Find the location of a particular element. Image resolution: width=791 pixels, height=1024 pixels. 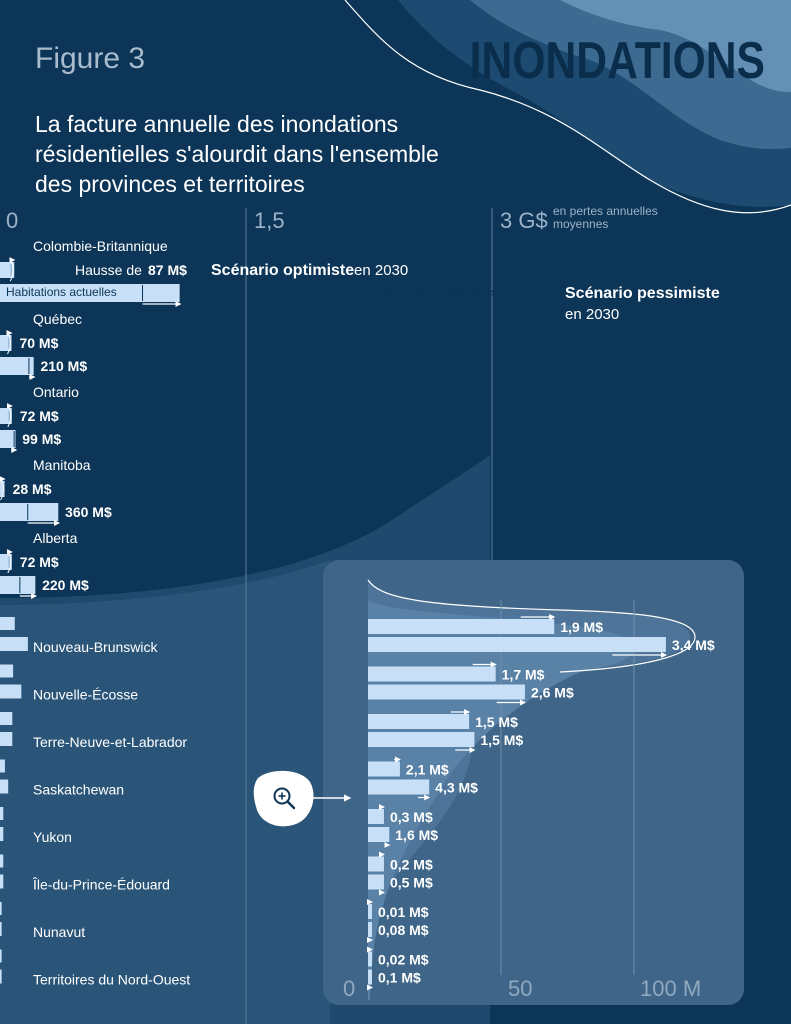

province-name: Manitoba is located at coordinates (62, 465).